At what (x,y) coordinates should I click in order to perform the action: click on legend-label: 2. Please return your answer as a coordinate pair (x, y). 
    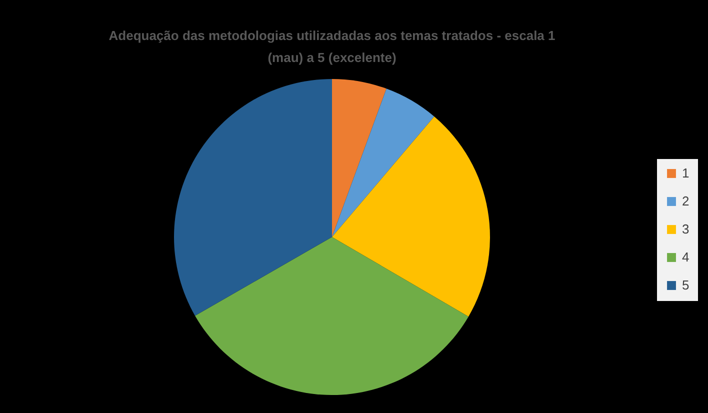
    Looking at the image, I should click on (686, 201).